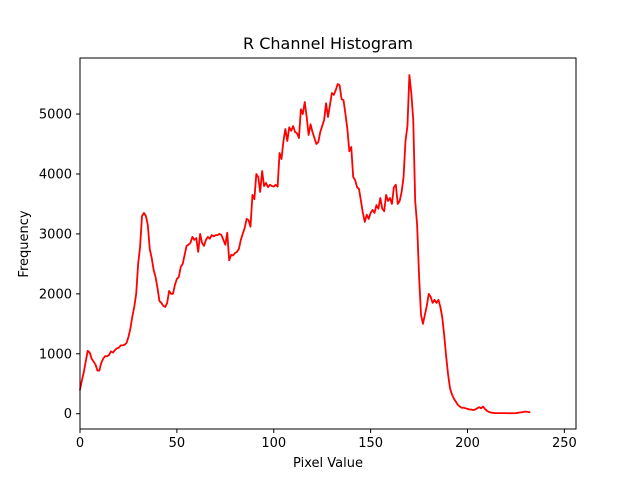 The image size is (640, 480). Describe the element at coordinates (24, 243) in the screenshot. I see `y-axis-label: Frequency` at that location.